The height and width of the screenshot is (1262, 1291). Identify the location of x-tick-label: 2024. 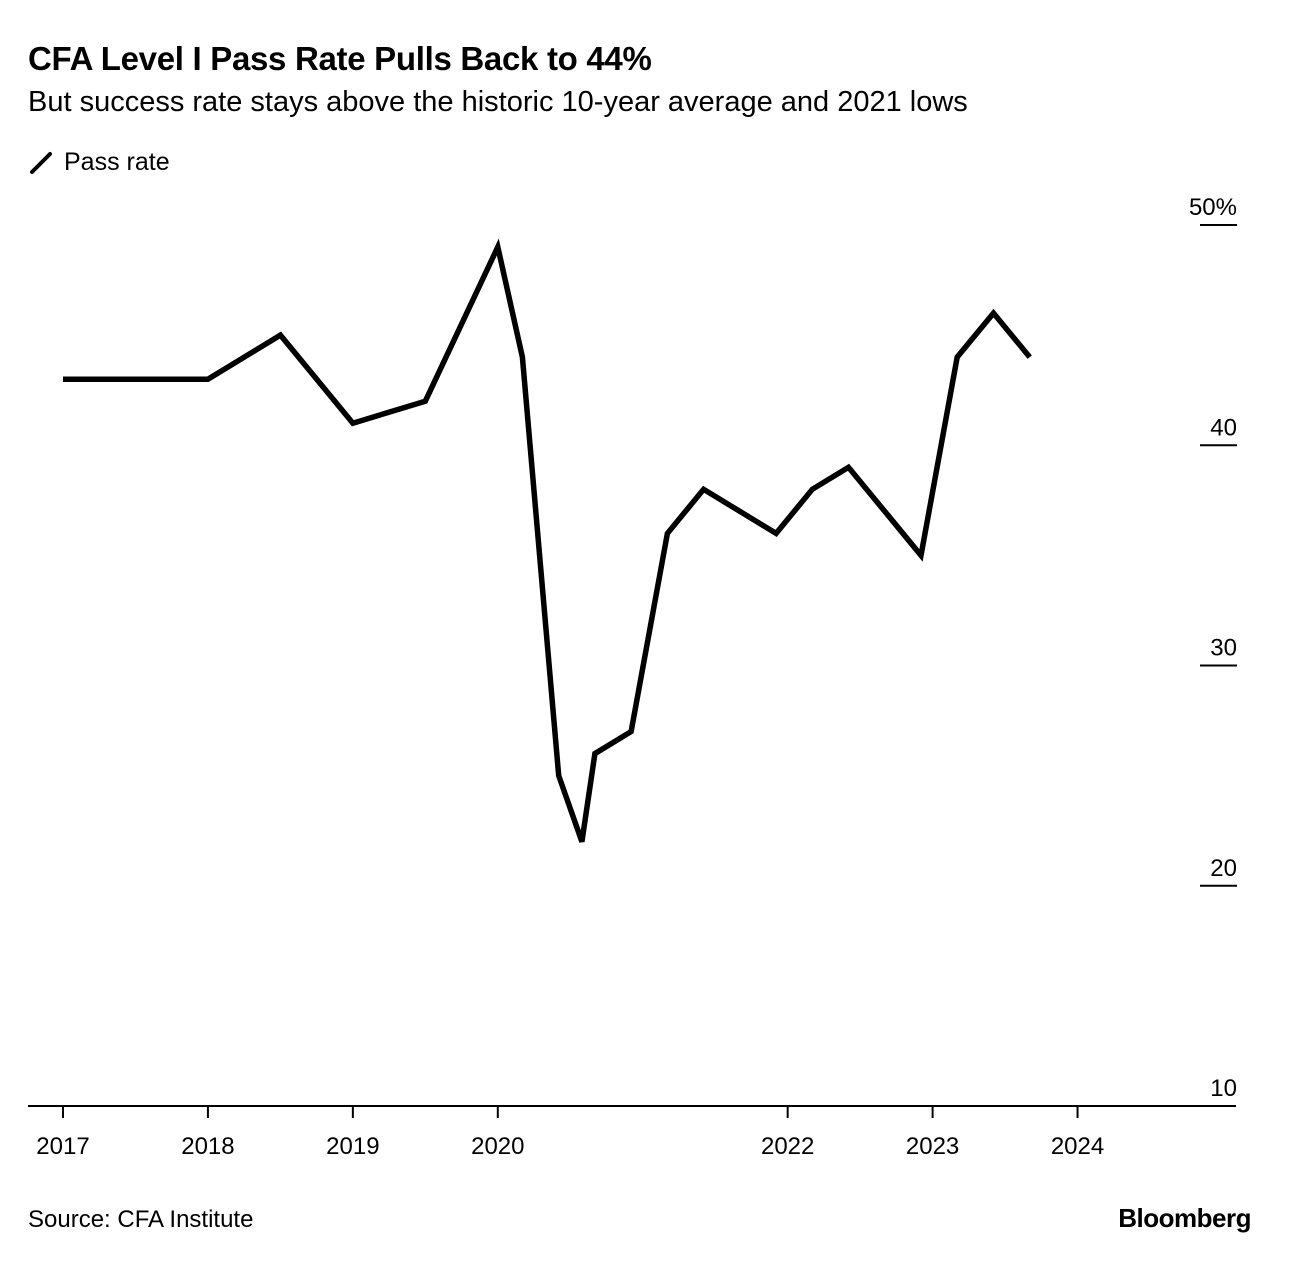
(1077, 1146).